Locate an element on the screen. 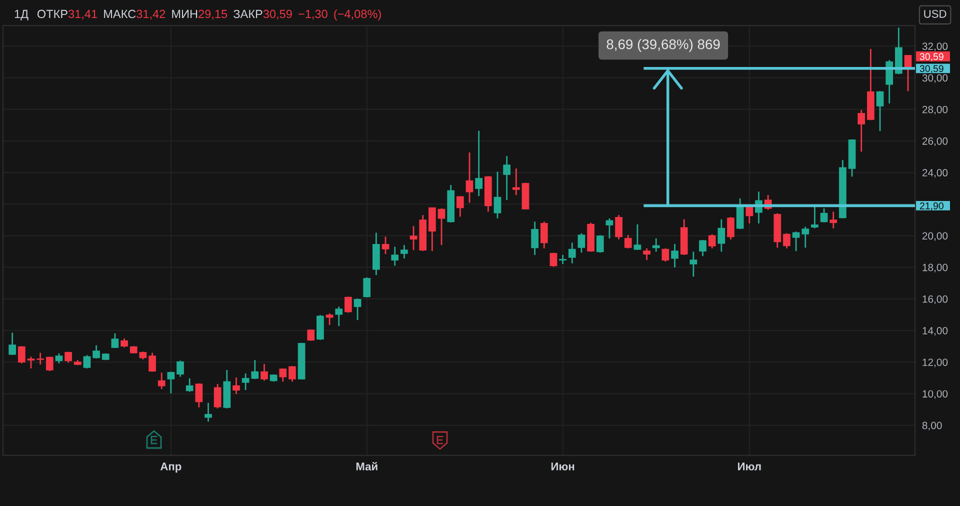 The image size is (960, 506). y-tick-label: 24,00 is located at coordinates (935, 173).